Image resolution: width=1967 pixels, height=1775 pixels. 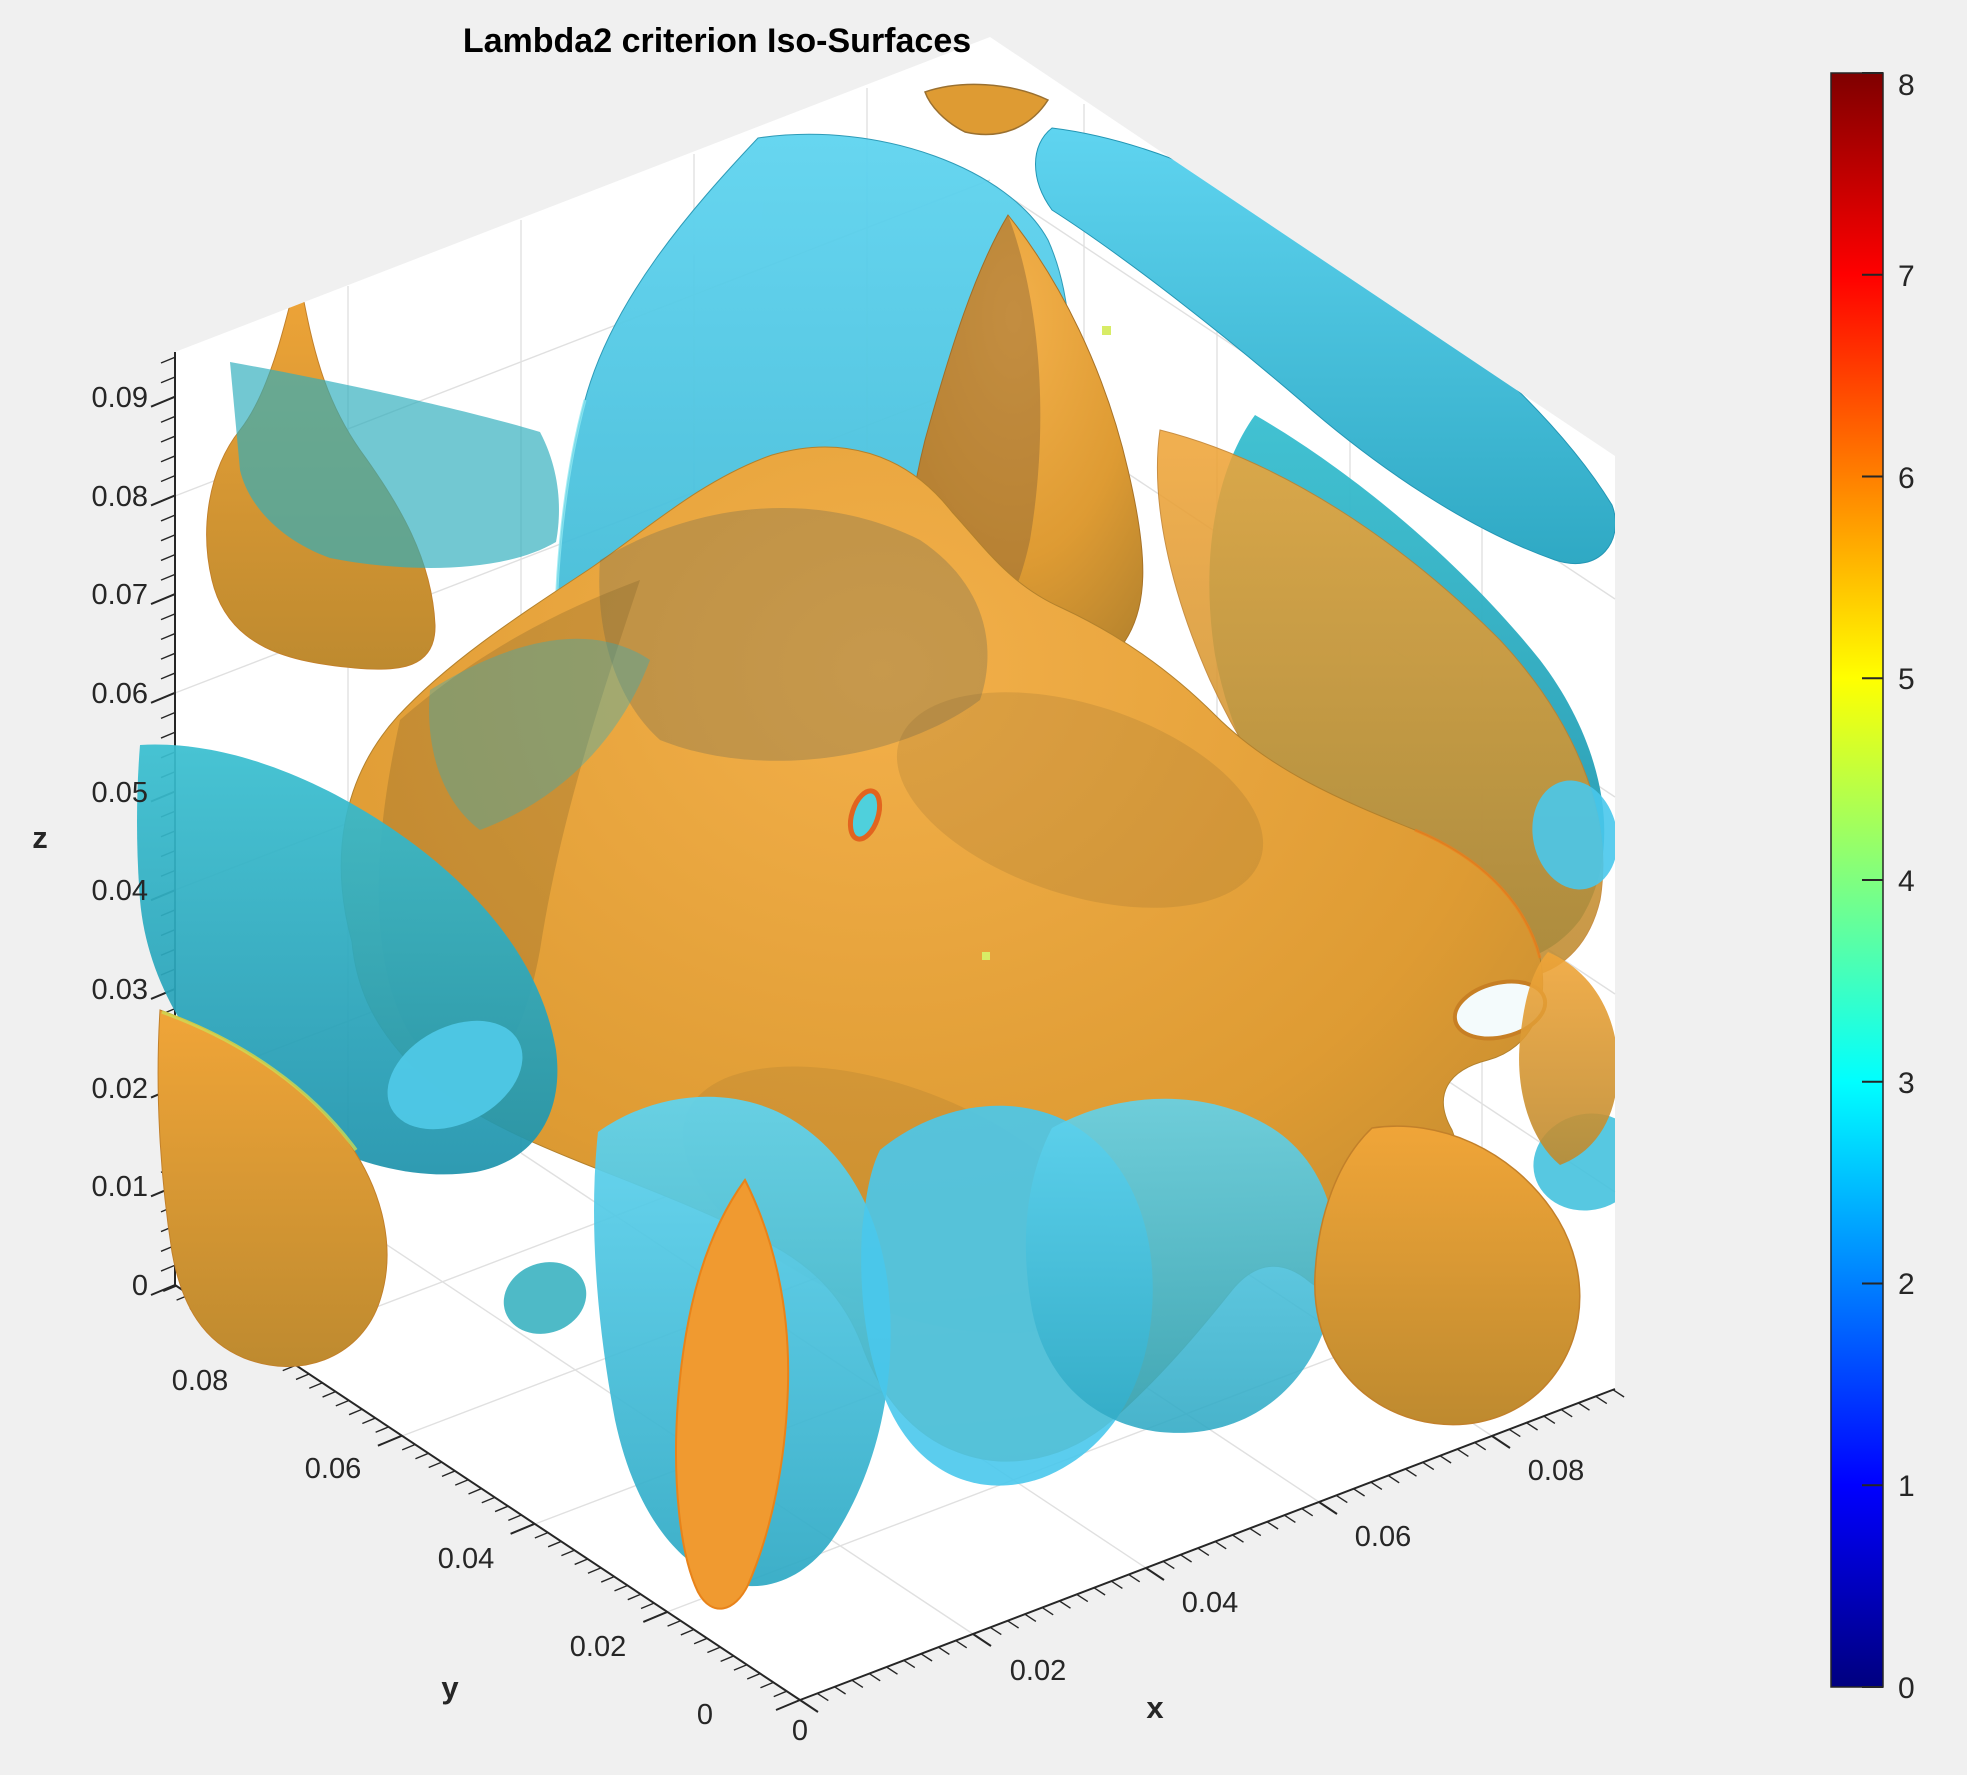 I want to click on z-tick-label: 0.09, so click(x=120, y=398).